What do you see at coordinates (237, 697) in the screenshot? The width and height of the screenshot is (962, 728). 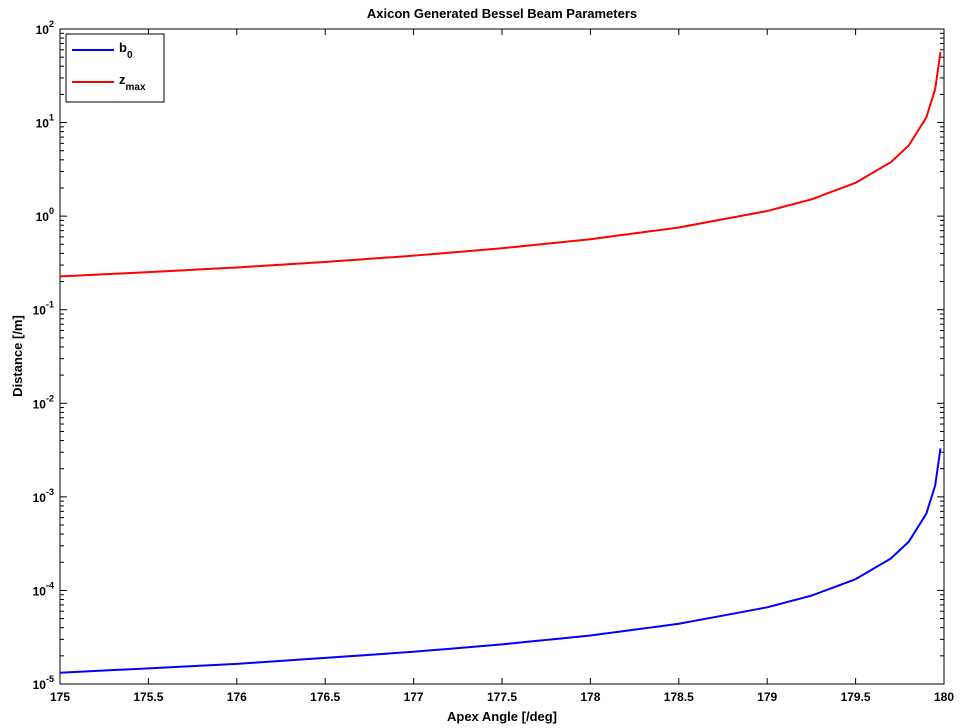 I see `x-tick-label: 176` at bounding box center [237, 697].